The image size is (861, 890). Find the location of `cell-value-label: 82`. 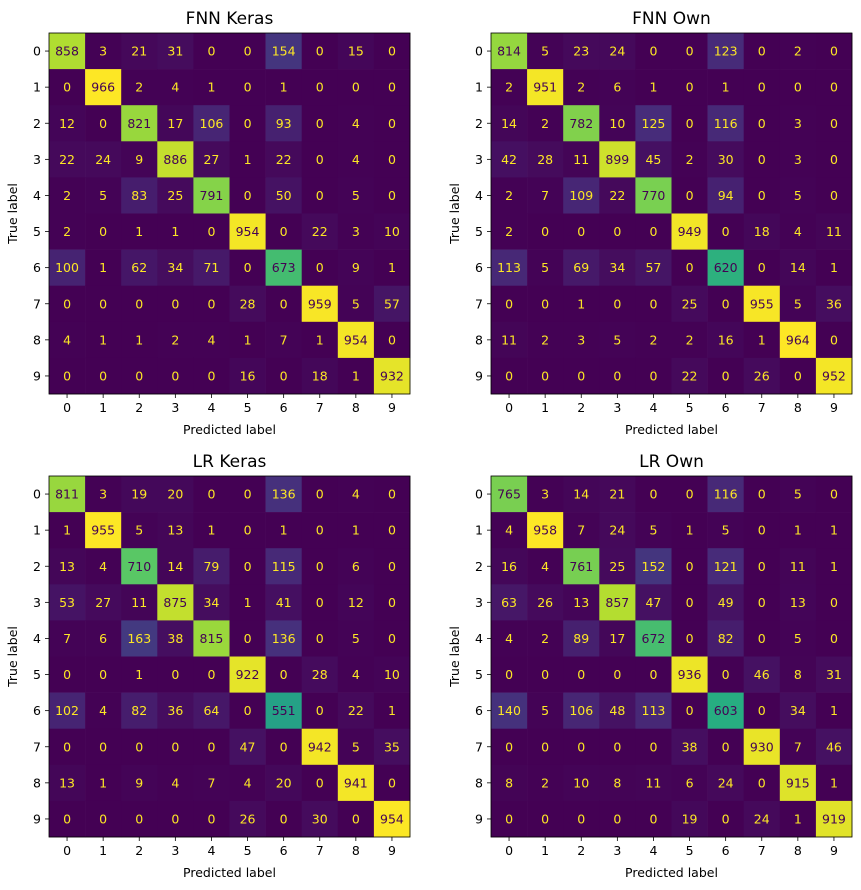

cell-value-label: 82 is located at coordinates (139, 710).